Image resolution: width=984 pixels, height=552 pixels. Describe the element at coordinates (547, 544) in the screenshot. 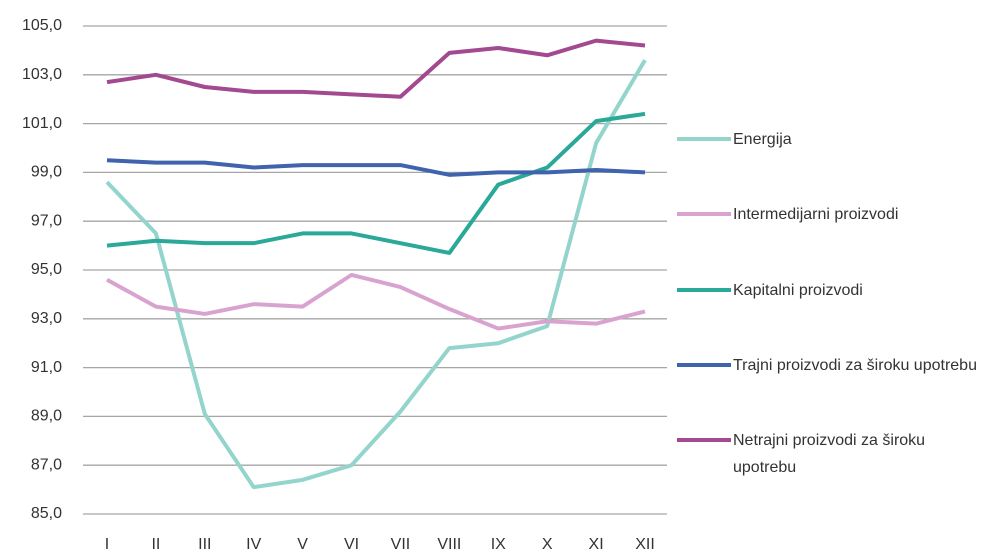

I see `x-tick-label: X` at that location.